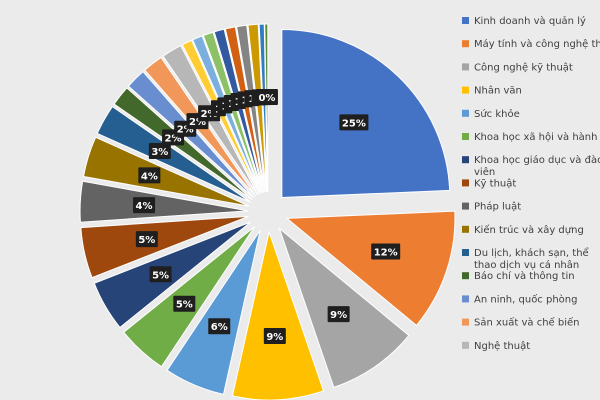 The image size is (600, 400). I want to click on legend-label: Khoa học giáo dục và đào tạviên, so click(537, 166).